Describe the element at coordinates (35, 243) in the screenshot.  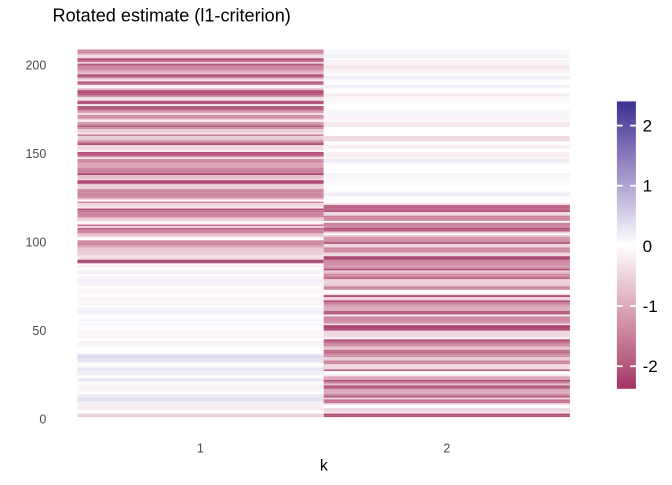
I see `svg-text: 100` at that location.